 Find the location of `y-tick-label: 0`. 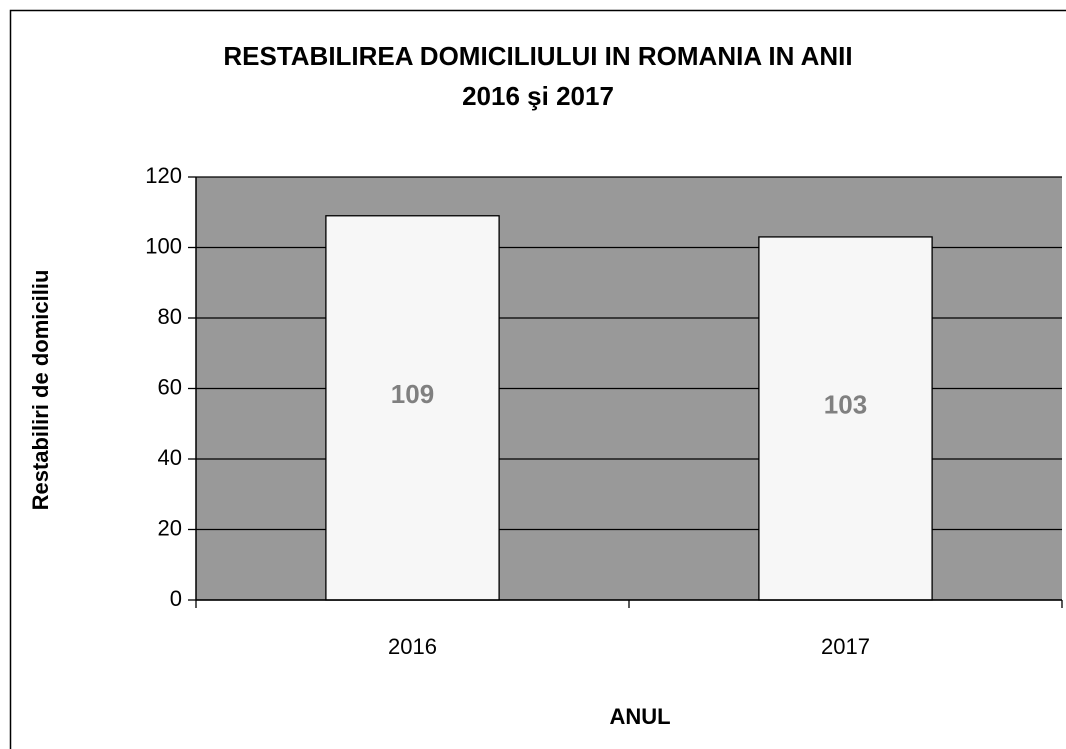

y-tick-label: 0 is located at coordinates (176, 598).